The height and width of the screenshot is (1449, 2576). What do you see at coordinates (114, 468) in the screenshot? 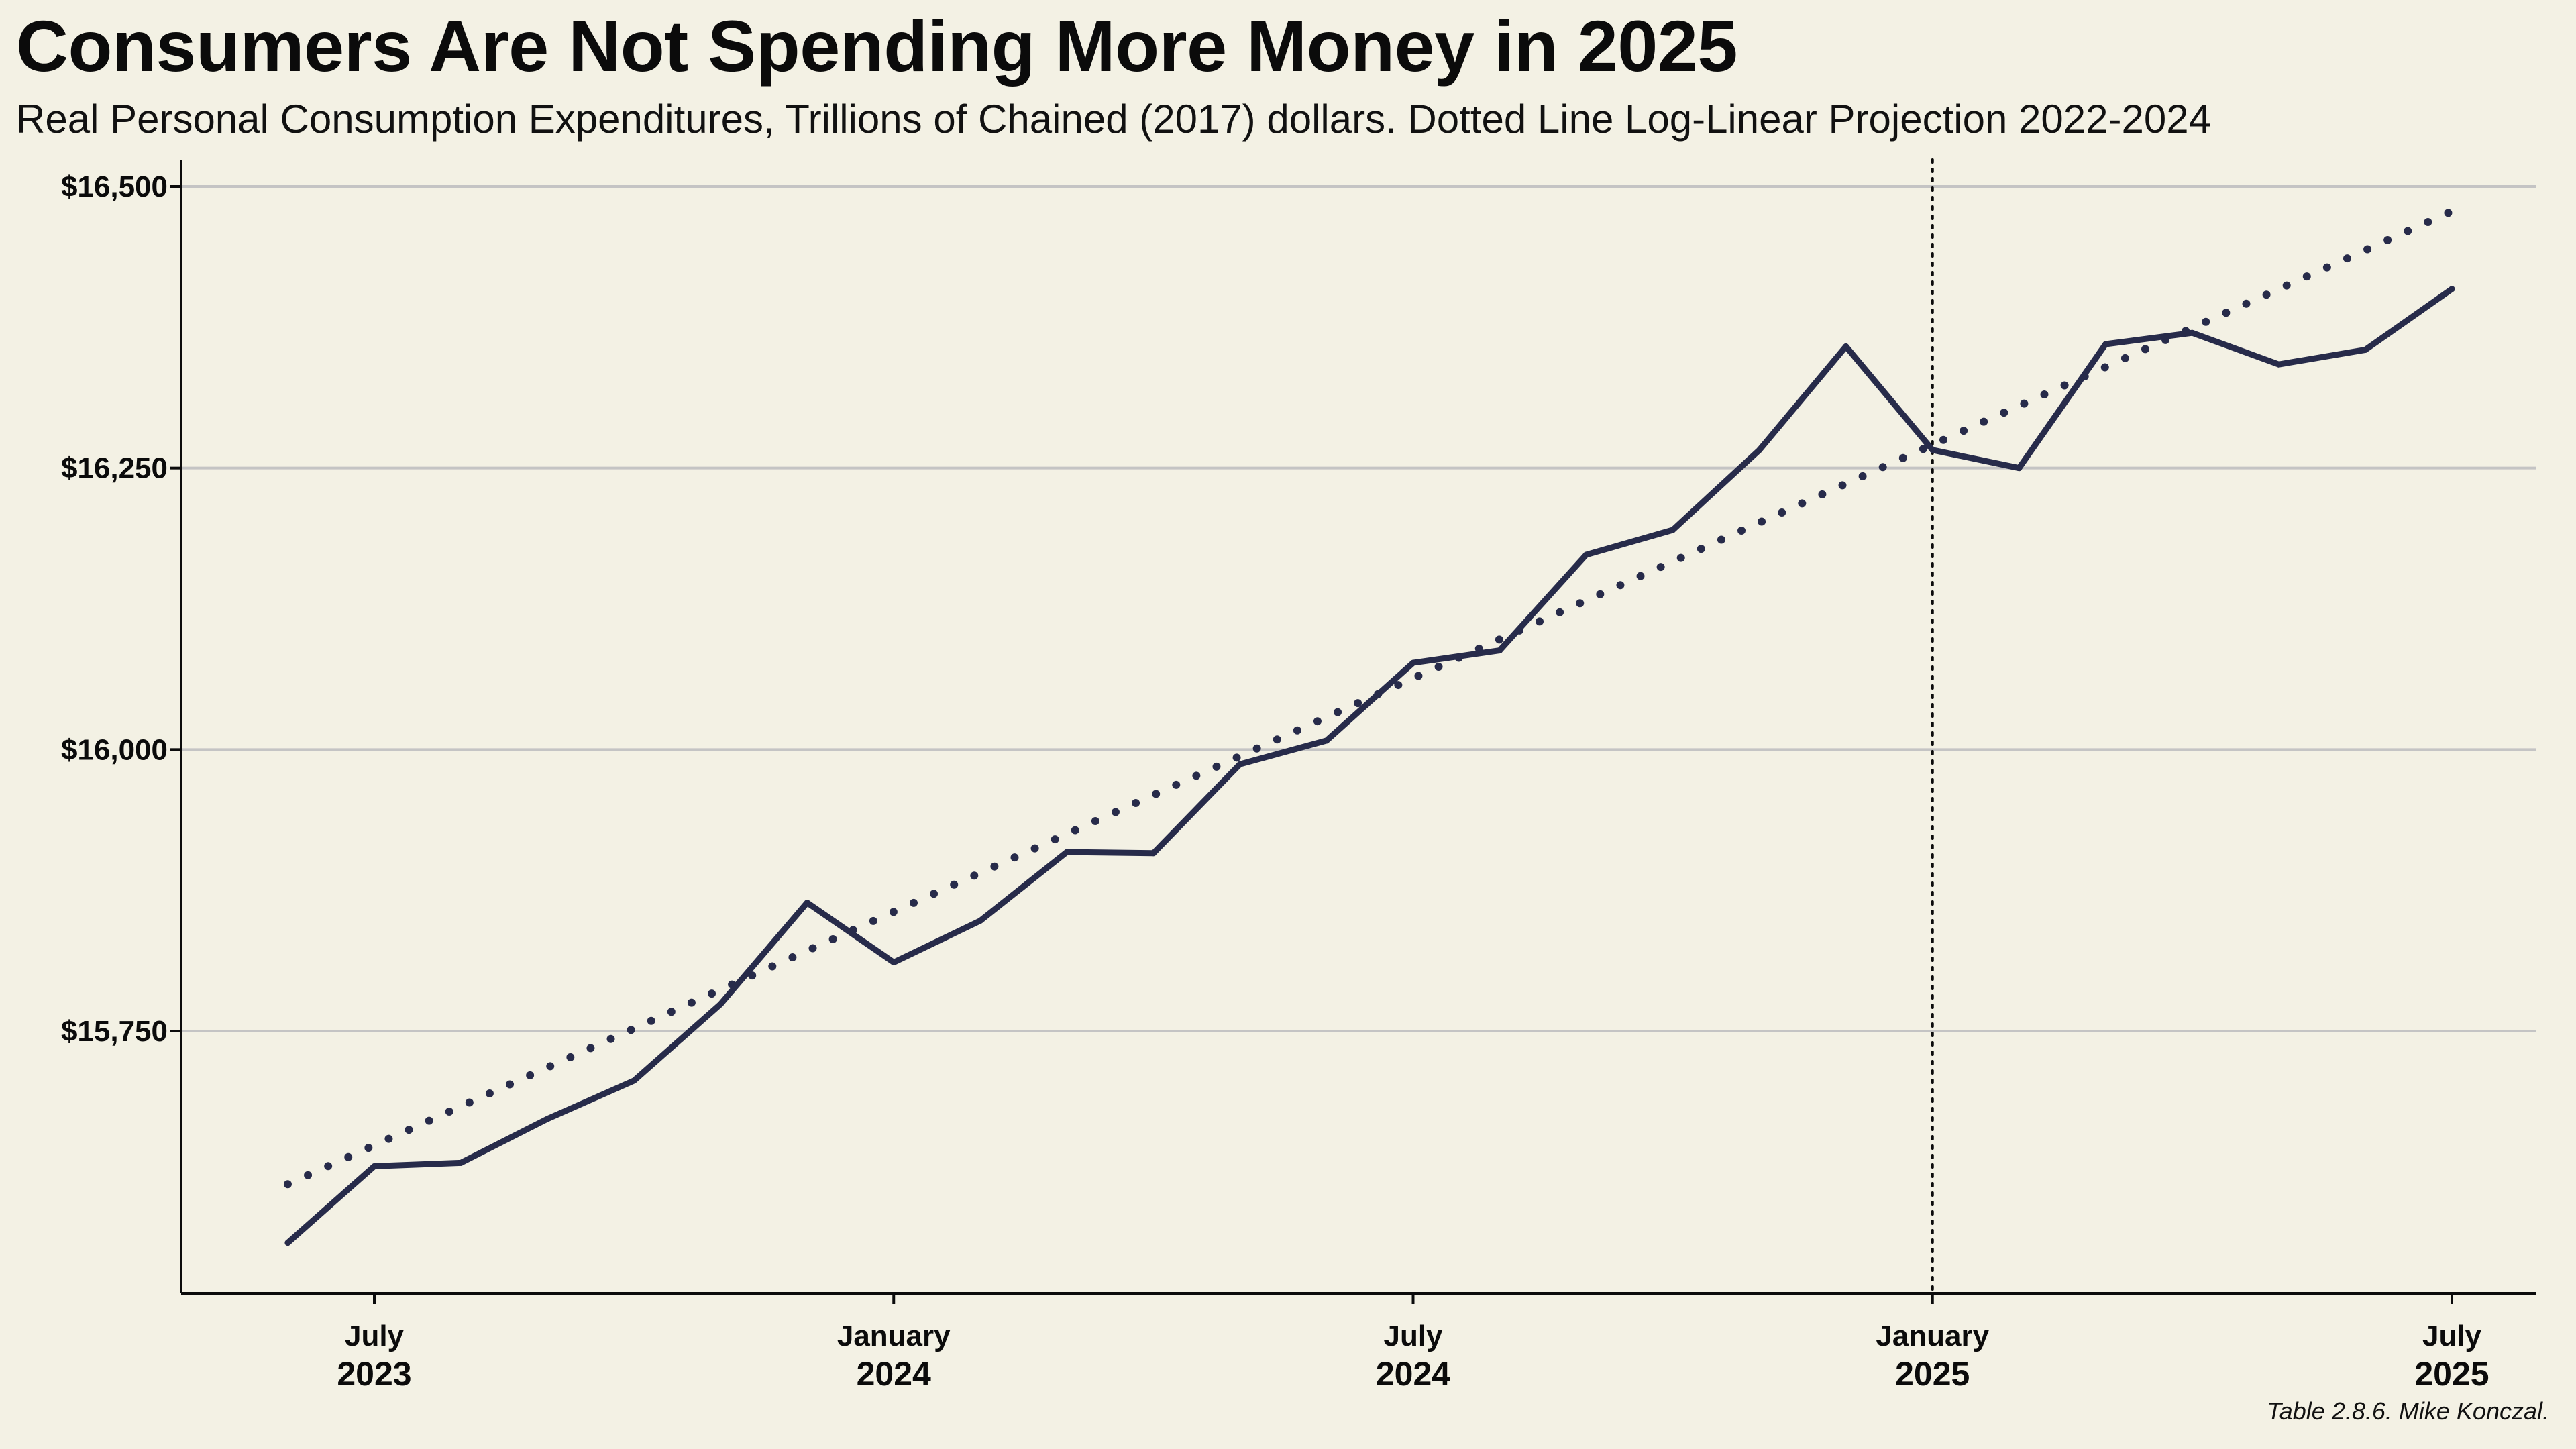
I see `y-tick-label: $16,250` at bounding box center [114, 468].